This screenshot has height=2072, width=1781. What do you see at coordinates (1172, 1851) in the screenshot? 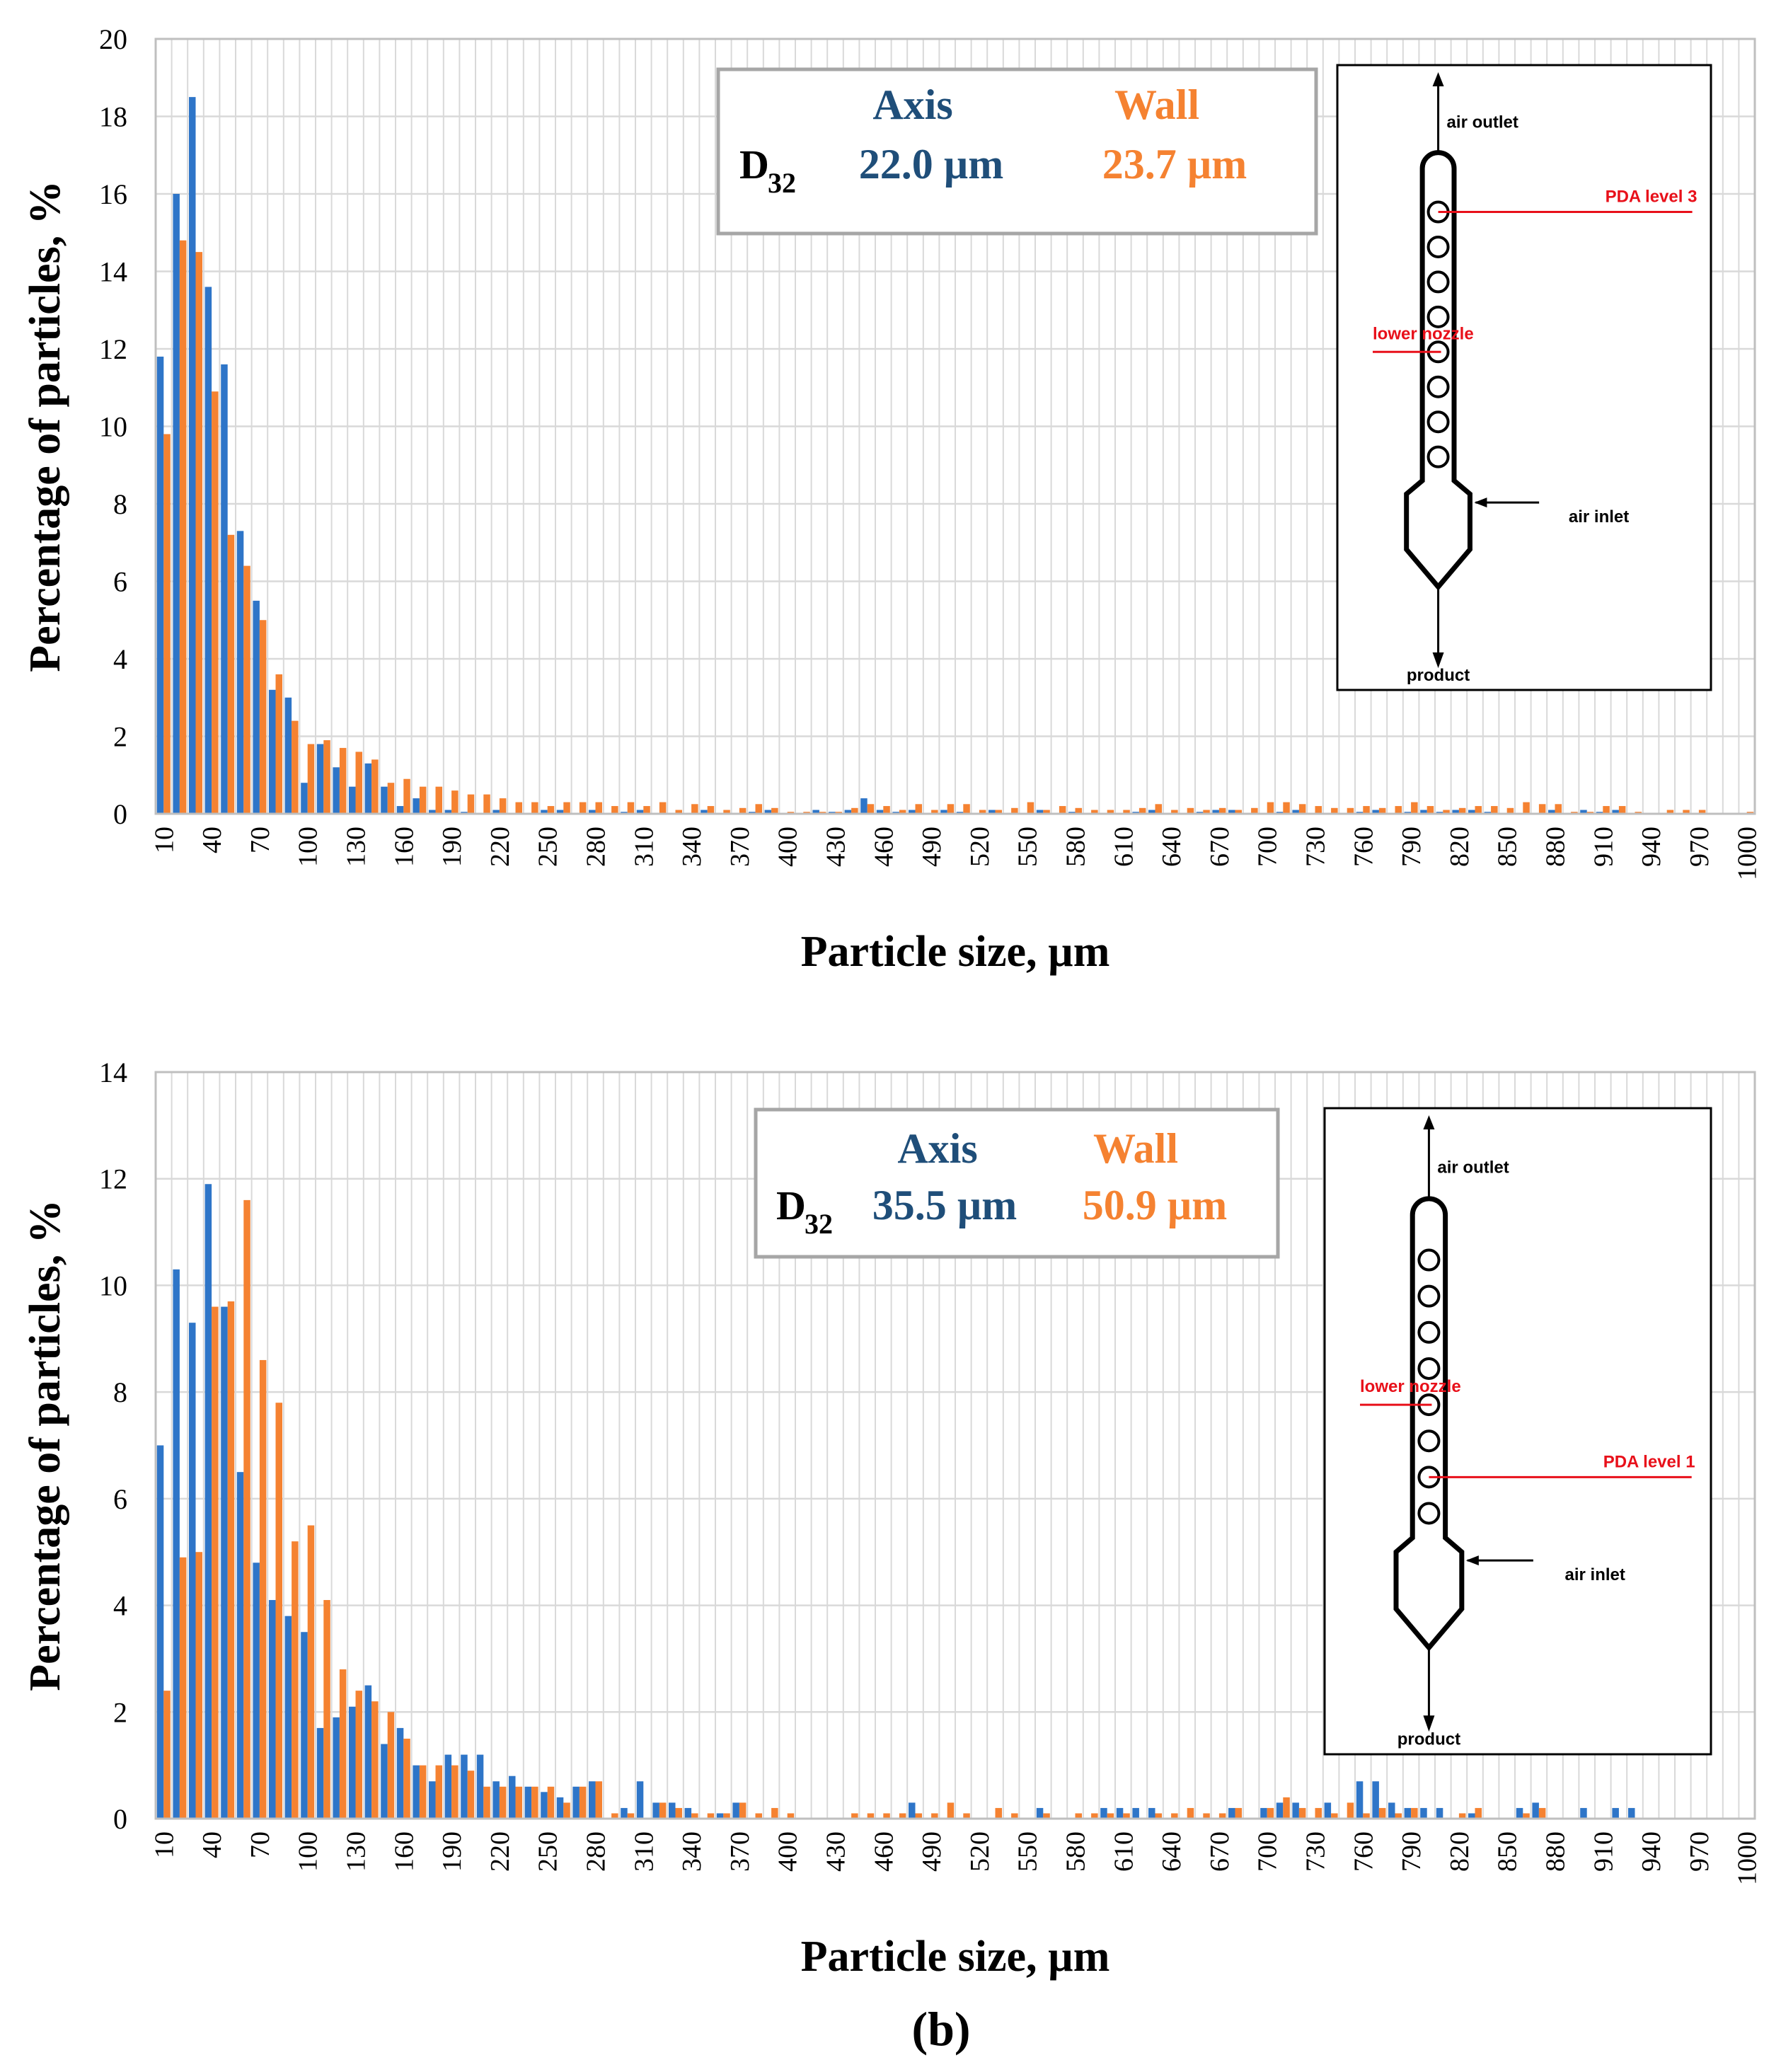
I see `x-tick-label: 640` at bounding box center [1172, 1851].